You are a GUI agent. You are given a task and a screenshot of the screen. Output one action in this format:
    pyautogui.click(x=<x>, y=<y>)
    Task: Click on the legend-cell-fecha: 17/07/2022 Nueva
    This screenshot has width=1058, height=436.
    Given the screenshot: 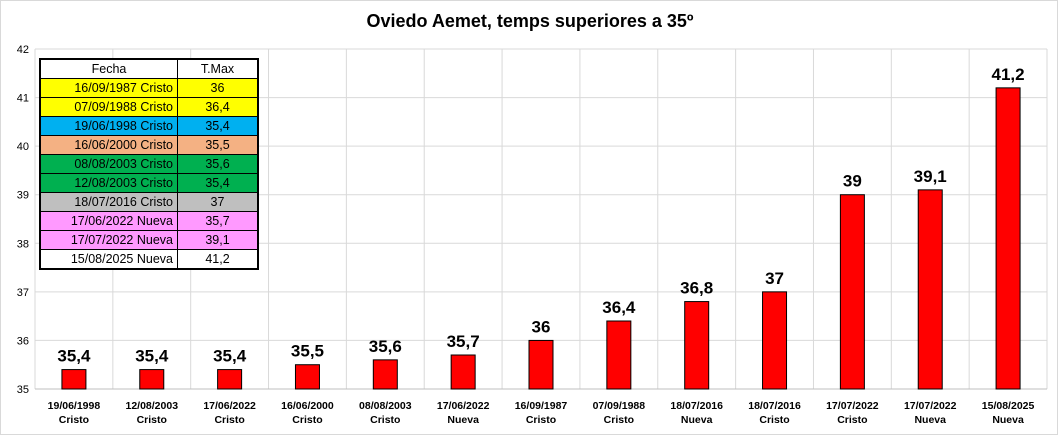 What is the action you would take?
    pyautogui.click(x=108, y=240)
    